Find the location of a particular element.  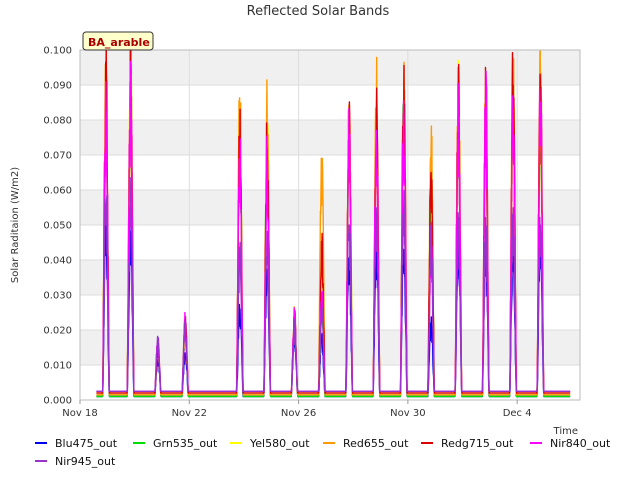

y-tick-label: 0.050 is located at coordinates (57, 226).